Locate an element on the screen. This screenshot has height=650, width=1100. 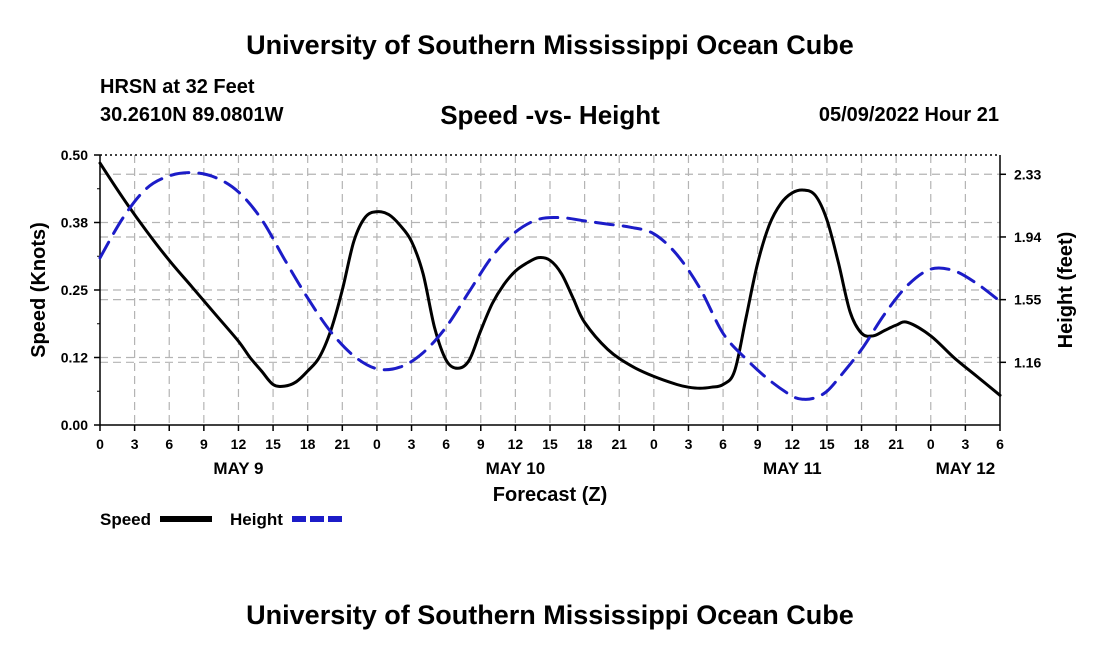
y2-tick-label: 1.94 is located at coordinates (1027, 237).